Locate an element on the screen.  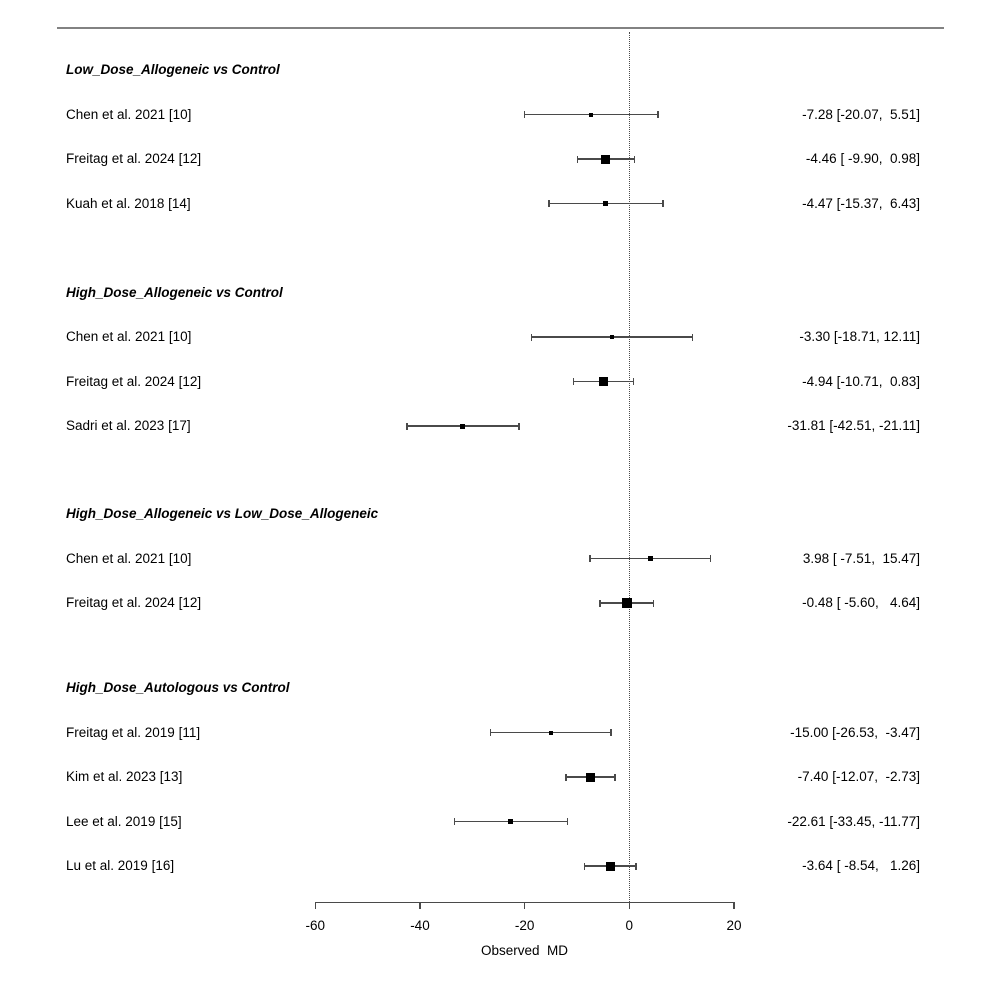
x-axis-tick-label: -60 is located at coordinates (315, 925).